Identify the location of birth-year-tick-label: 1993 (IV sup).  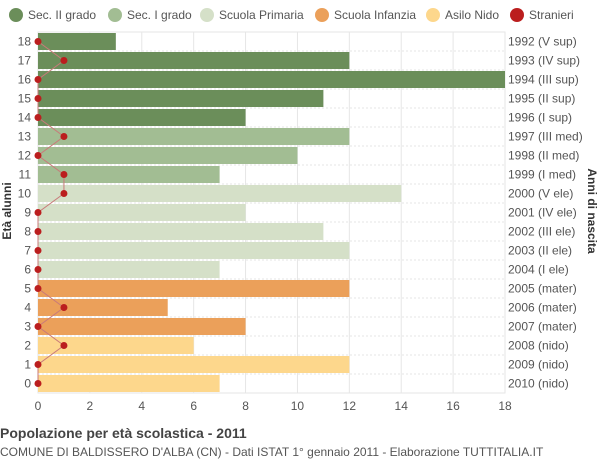
(544, 61).